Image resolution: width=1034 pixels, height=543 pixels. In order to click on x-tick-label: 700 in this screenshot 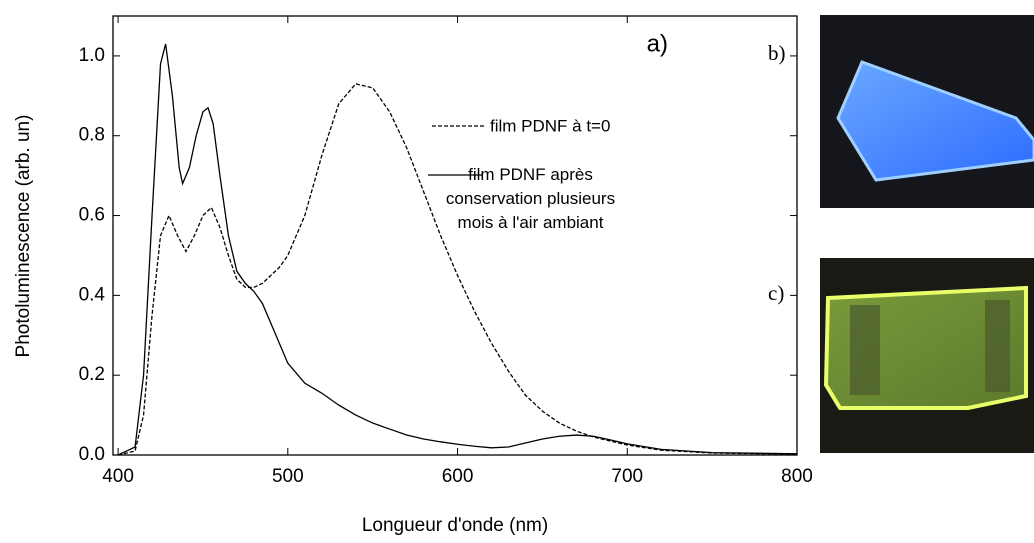, I will do `click(627, 476)`.